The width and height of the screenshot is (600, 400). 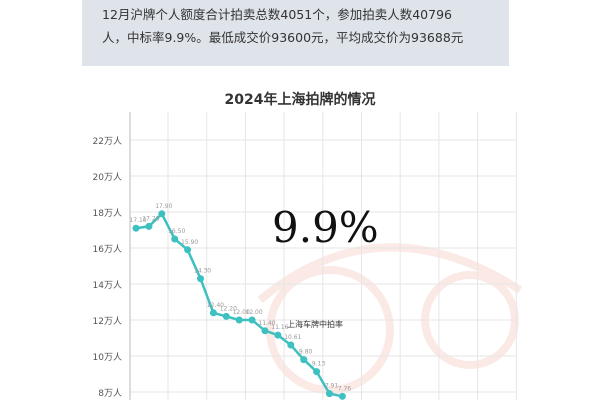 What do you see at coordinates (107, 141) in the screenshot?
I see `y-tick-label: 22万人` at bounding box center [107, 141].